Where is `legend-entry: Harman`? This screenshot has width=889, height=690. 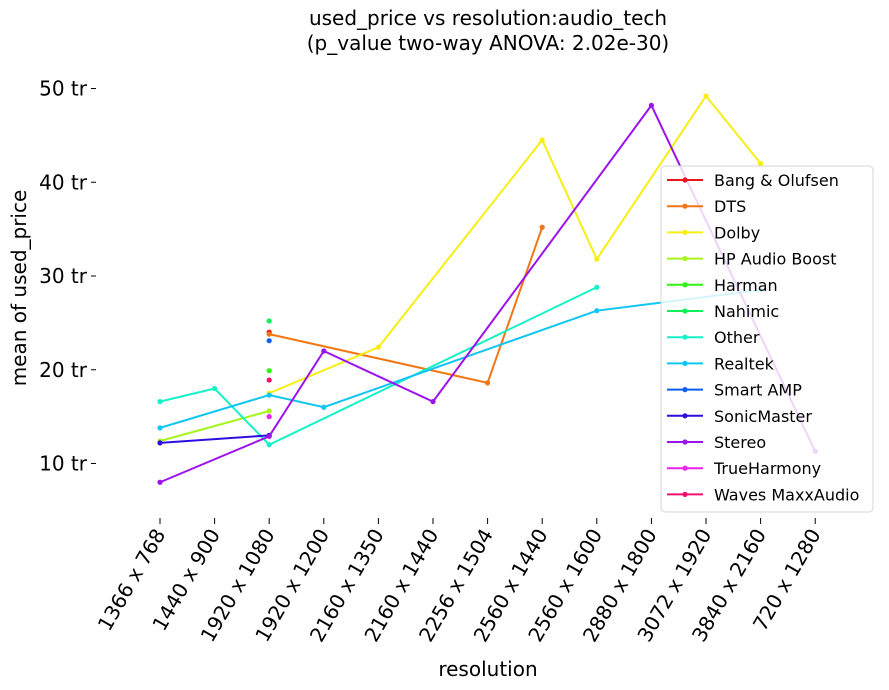
legend-entry: Harman is located at coordinates (746, 285).